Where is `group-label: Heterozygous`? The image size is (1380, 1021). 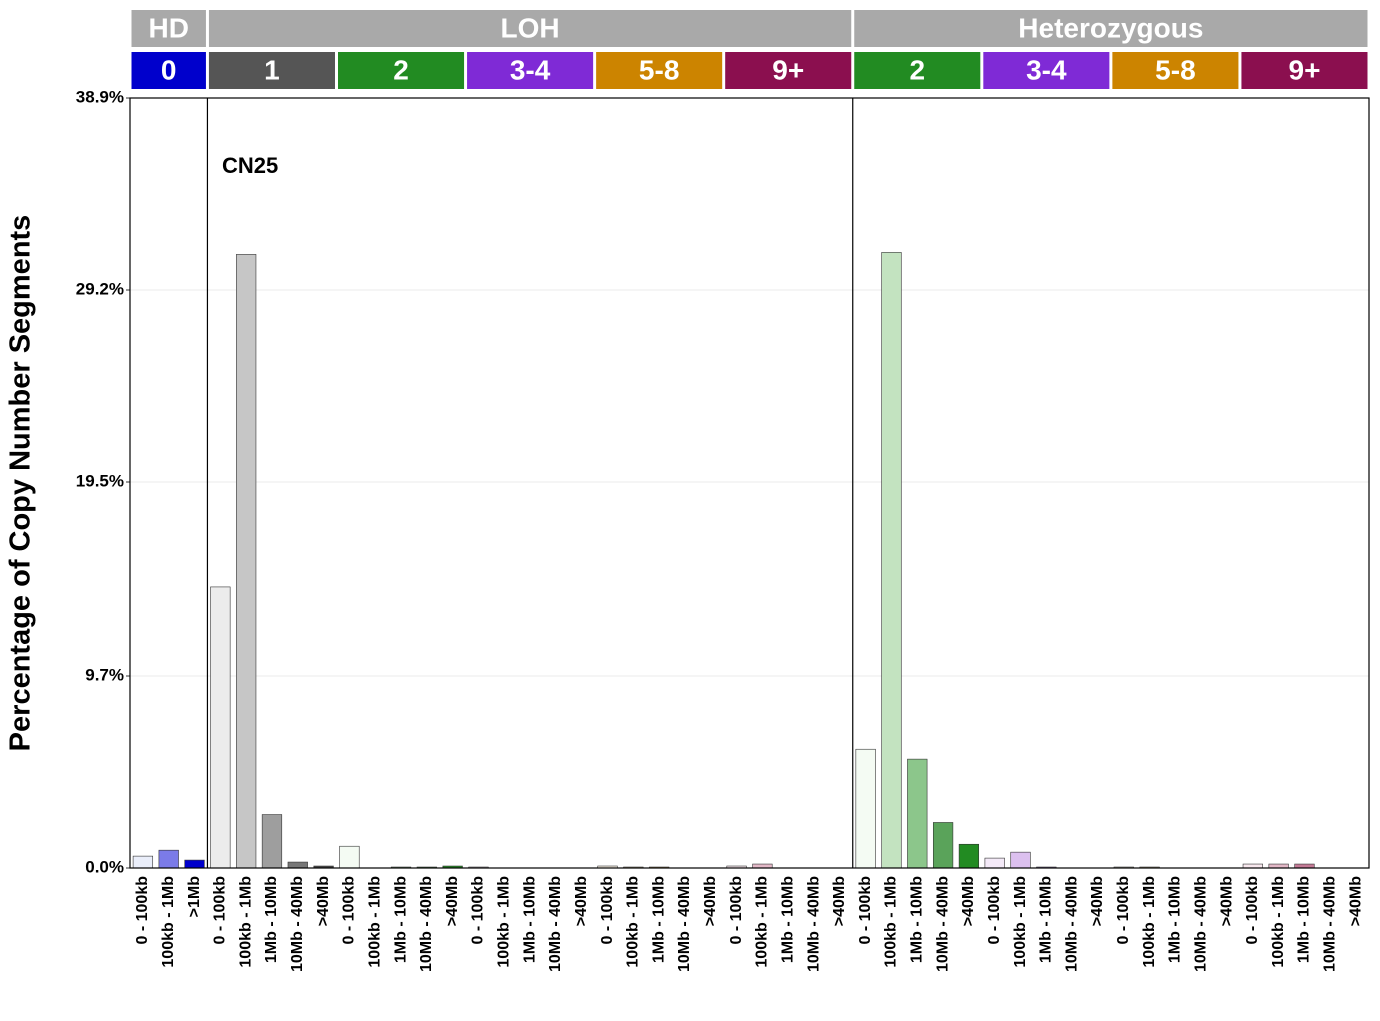
group-label: Heterozygous is located at coordinates (1110, 27).